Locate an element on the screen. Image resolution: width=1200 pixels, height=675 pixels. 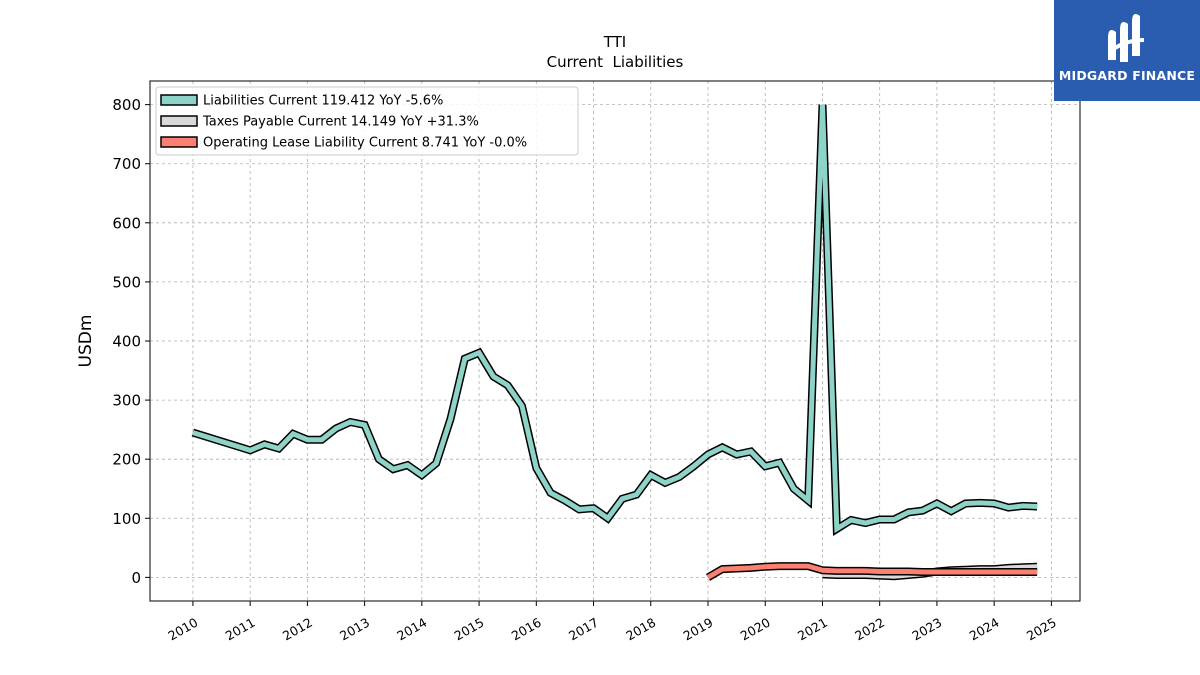
legend-label: Taxes Payable Current 14.149 YoY +31.3% is located at coordinates (340, 122).